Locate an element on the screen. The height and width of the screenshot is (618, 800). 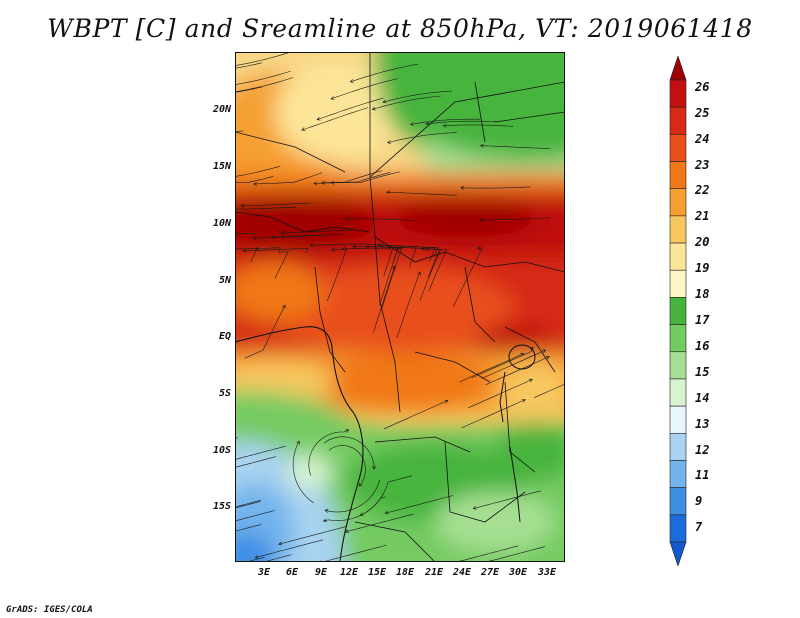
great-lakes is located at coordinates (517, 433).